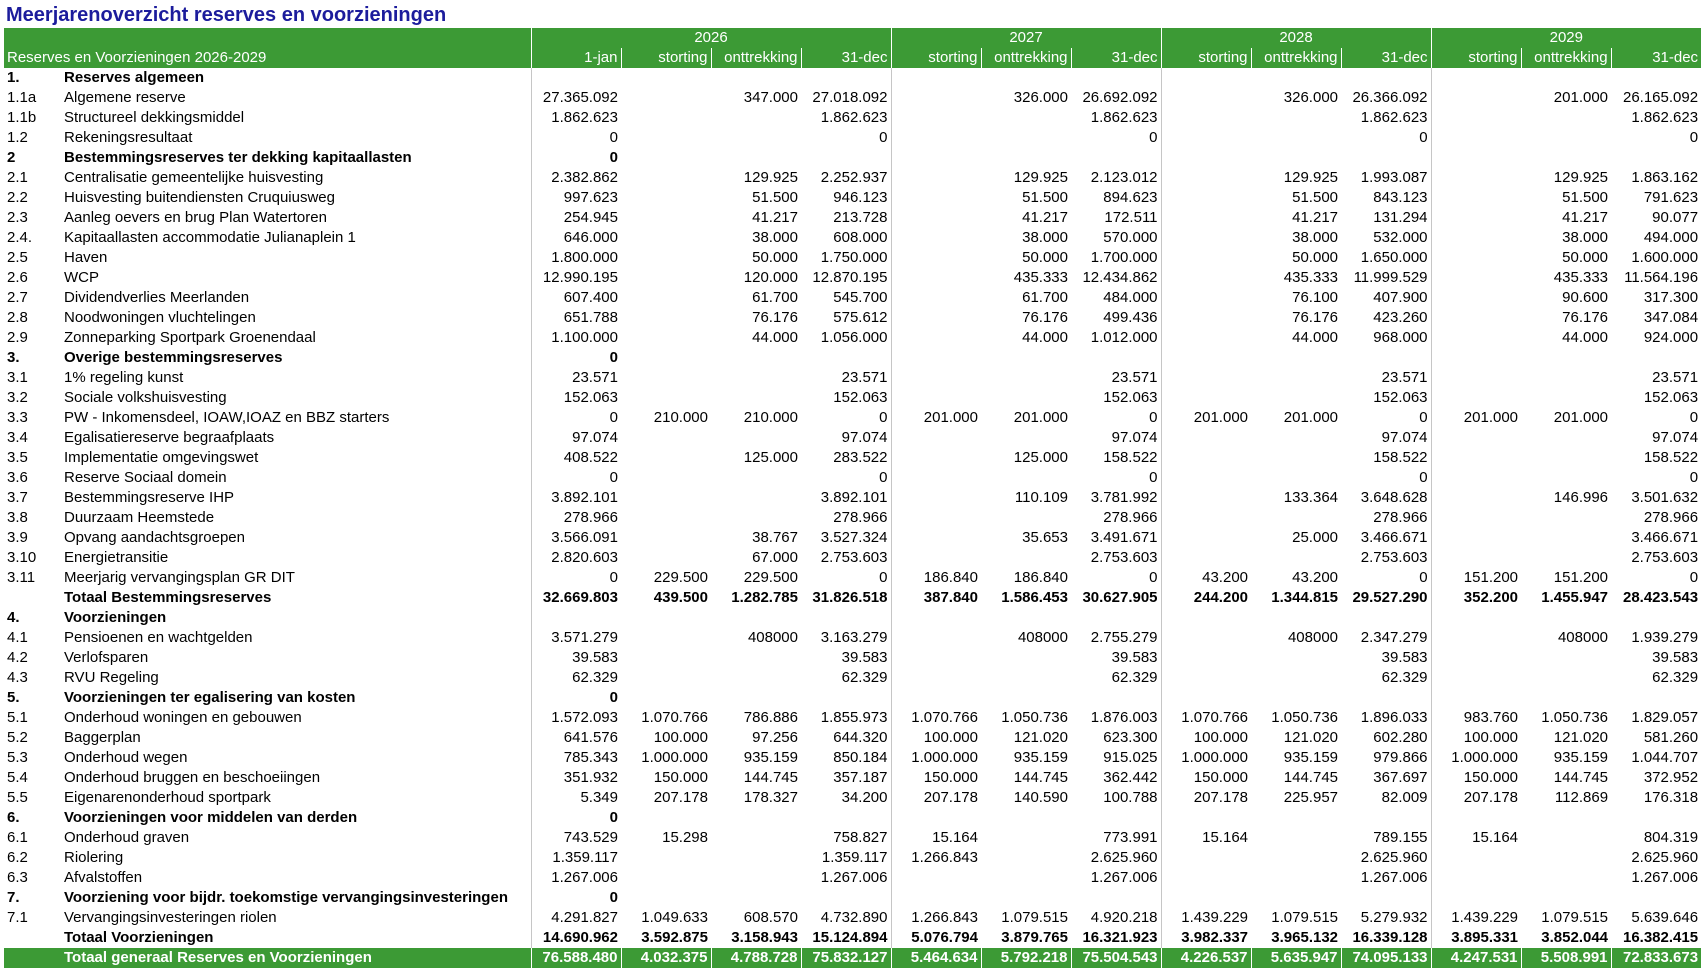 The image size is (1705, 977). Describe the element at coordinates (157, 297) in the screenshot. I see `row-name: Dividendverlies Meerlanden` at that location.